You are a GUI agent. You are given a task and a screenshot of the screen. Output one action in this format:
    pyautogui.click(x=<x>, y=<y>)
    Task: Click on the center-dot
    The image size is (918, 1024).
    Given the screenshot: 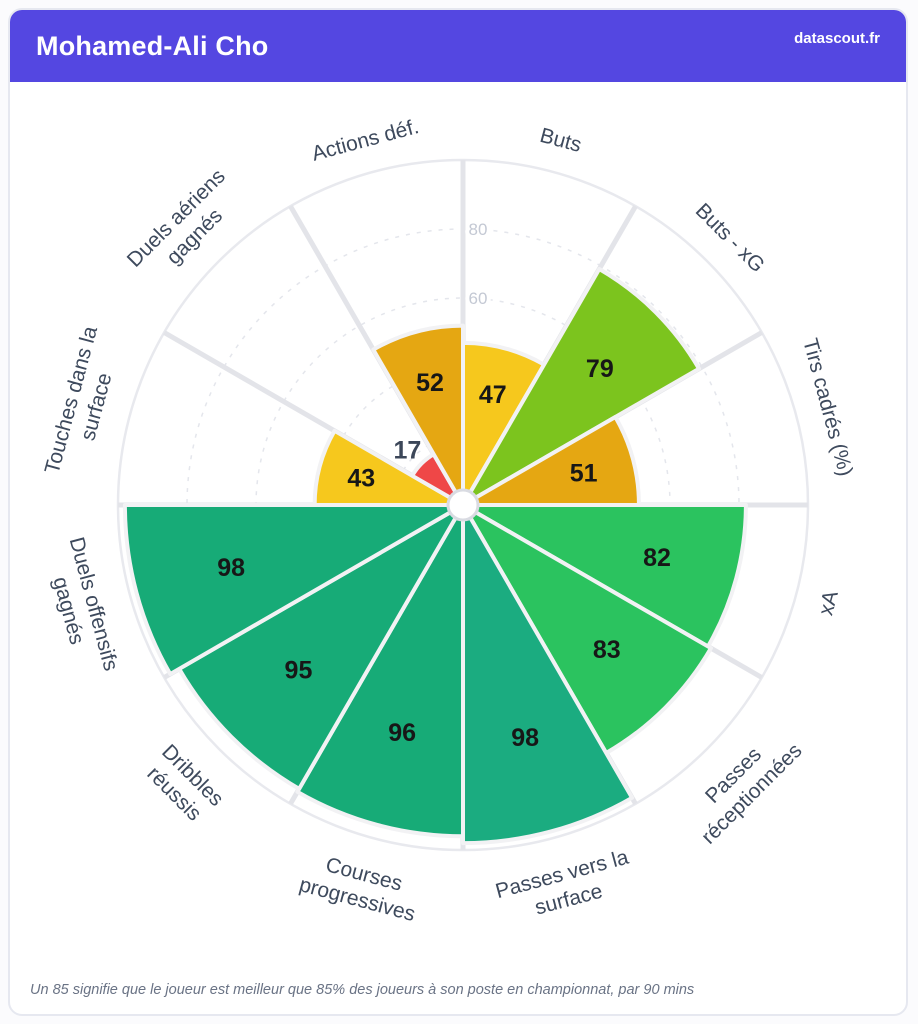 What is the action you would take?
    pyautogui.click(x=463, y=505)
    